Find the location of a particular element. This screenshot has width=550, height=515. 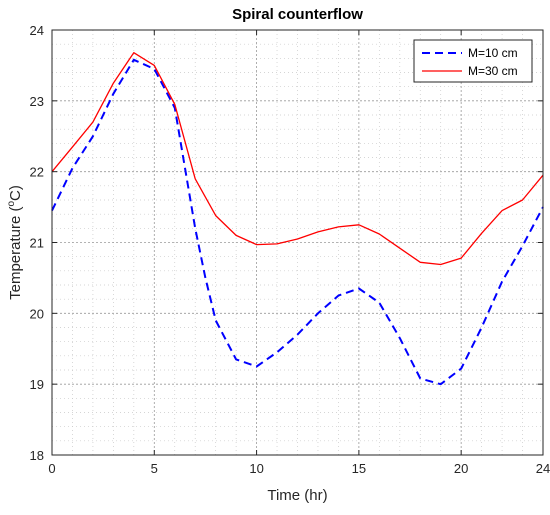

x-tick-label: 15 is located at coordinates (359, 468).